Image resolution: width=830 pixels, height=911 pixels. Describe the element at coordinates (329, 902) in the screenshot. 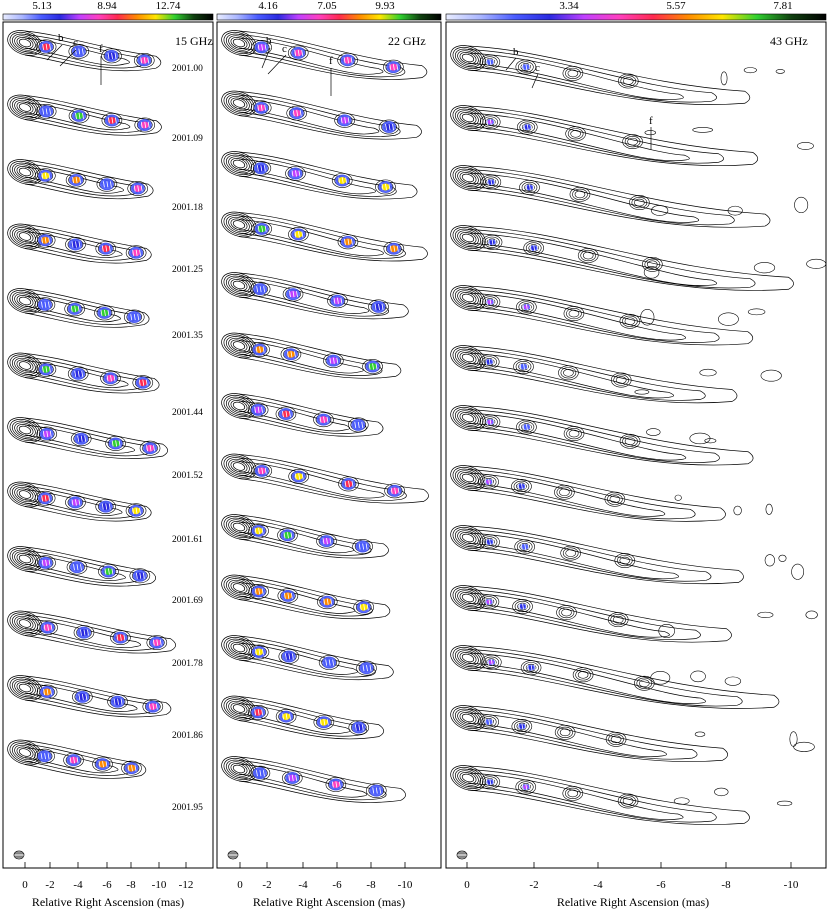

I see `x-axis-label: Relative Right Ascension (mas)` at that location.